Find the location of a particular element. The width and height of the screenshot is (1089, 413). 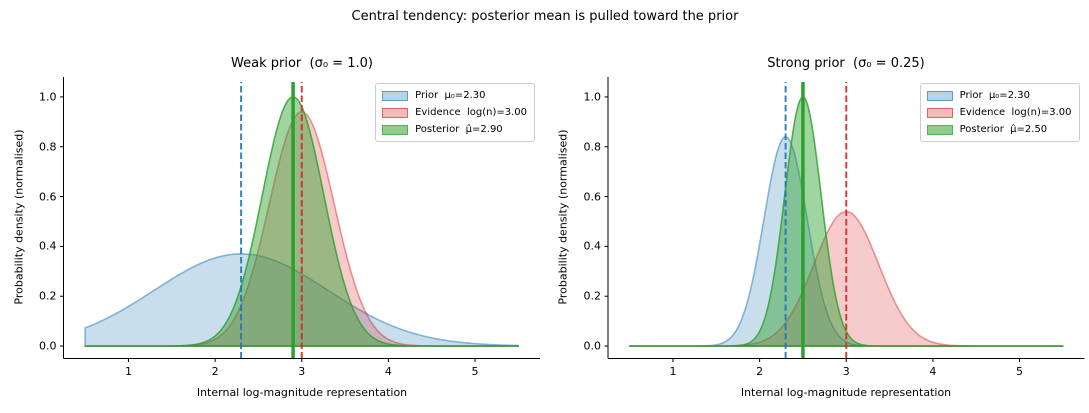

y-axis-label-left: Probability density (normalised) is located at coordinates (19, 217).